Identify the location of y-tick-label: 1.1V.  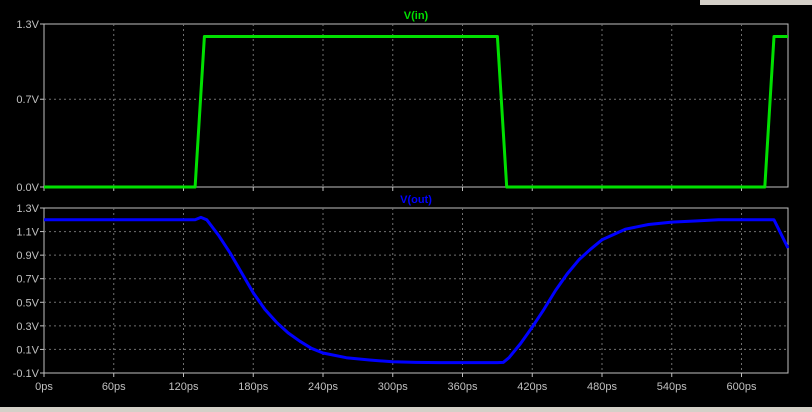
(27, 233).